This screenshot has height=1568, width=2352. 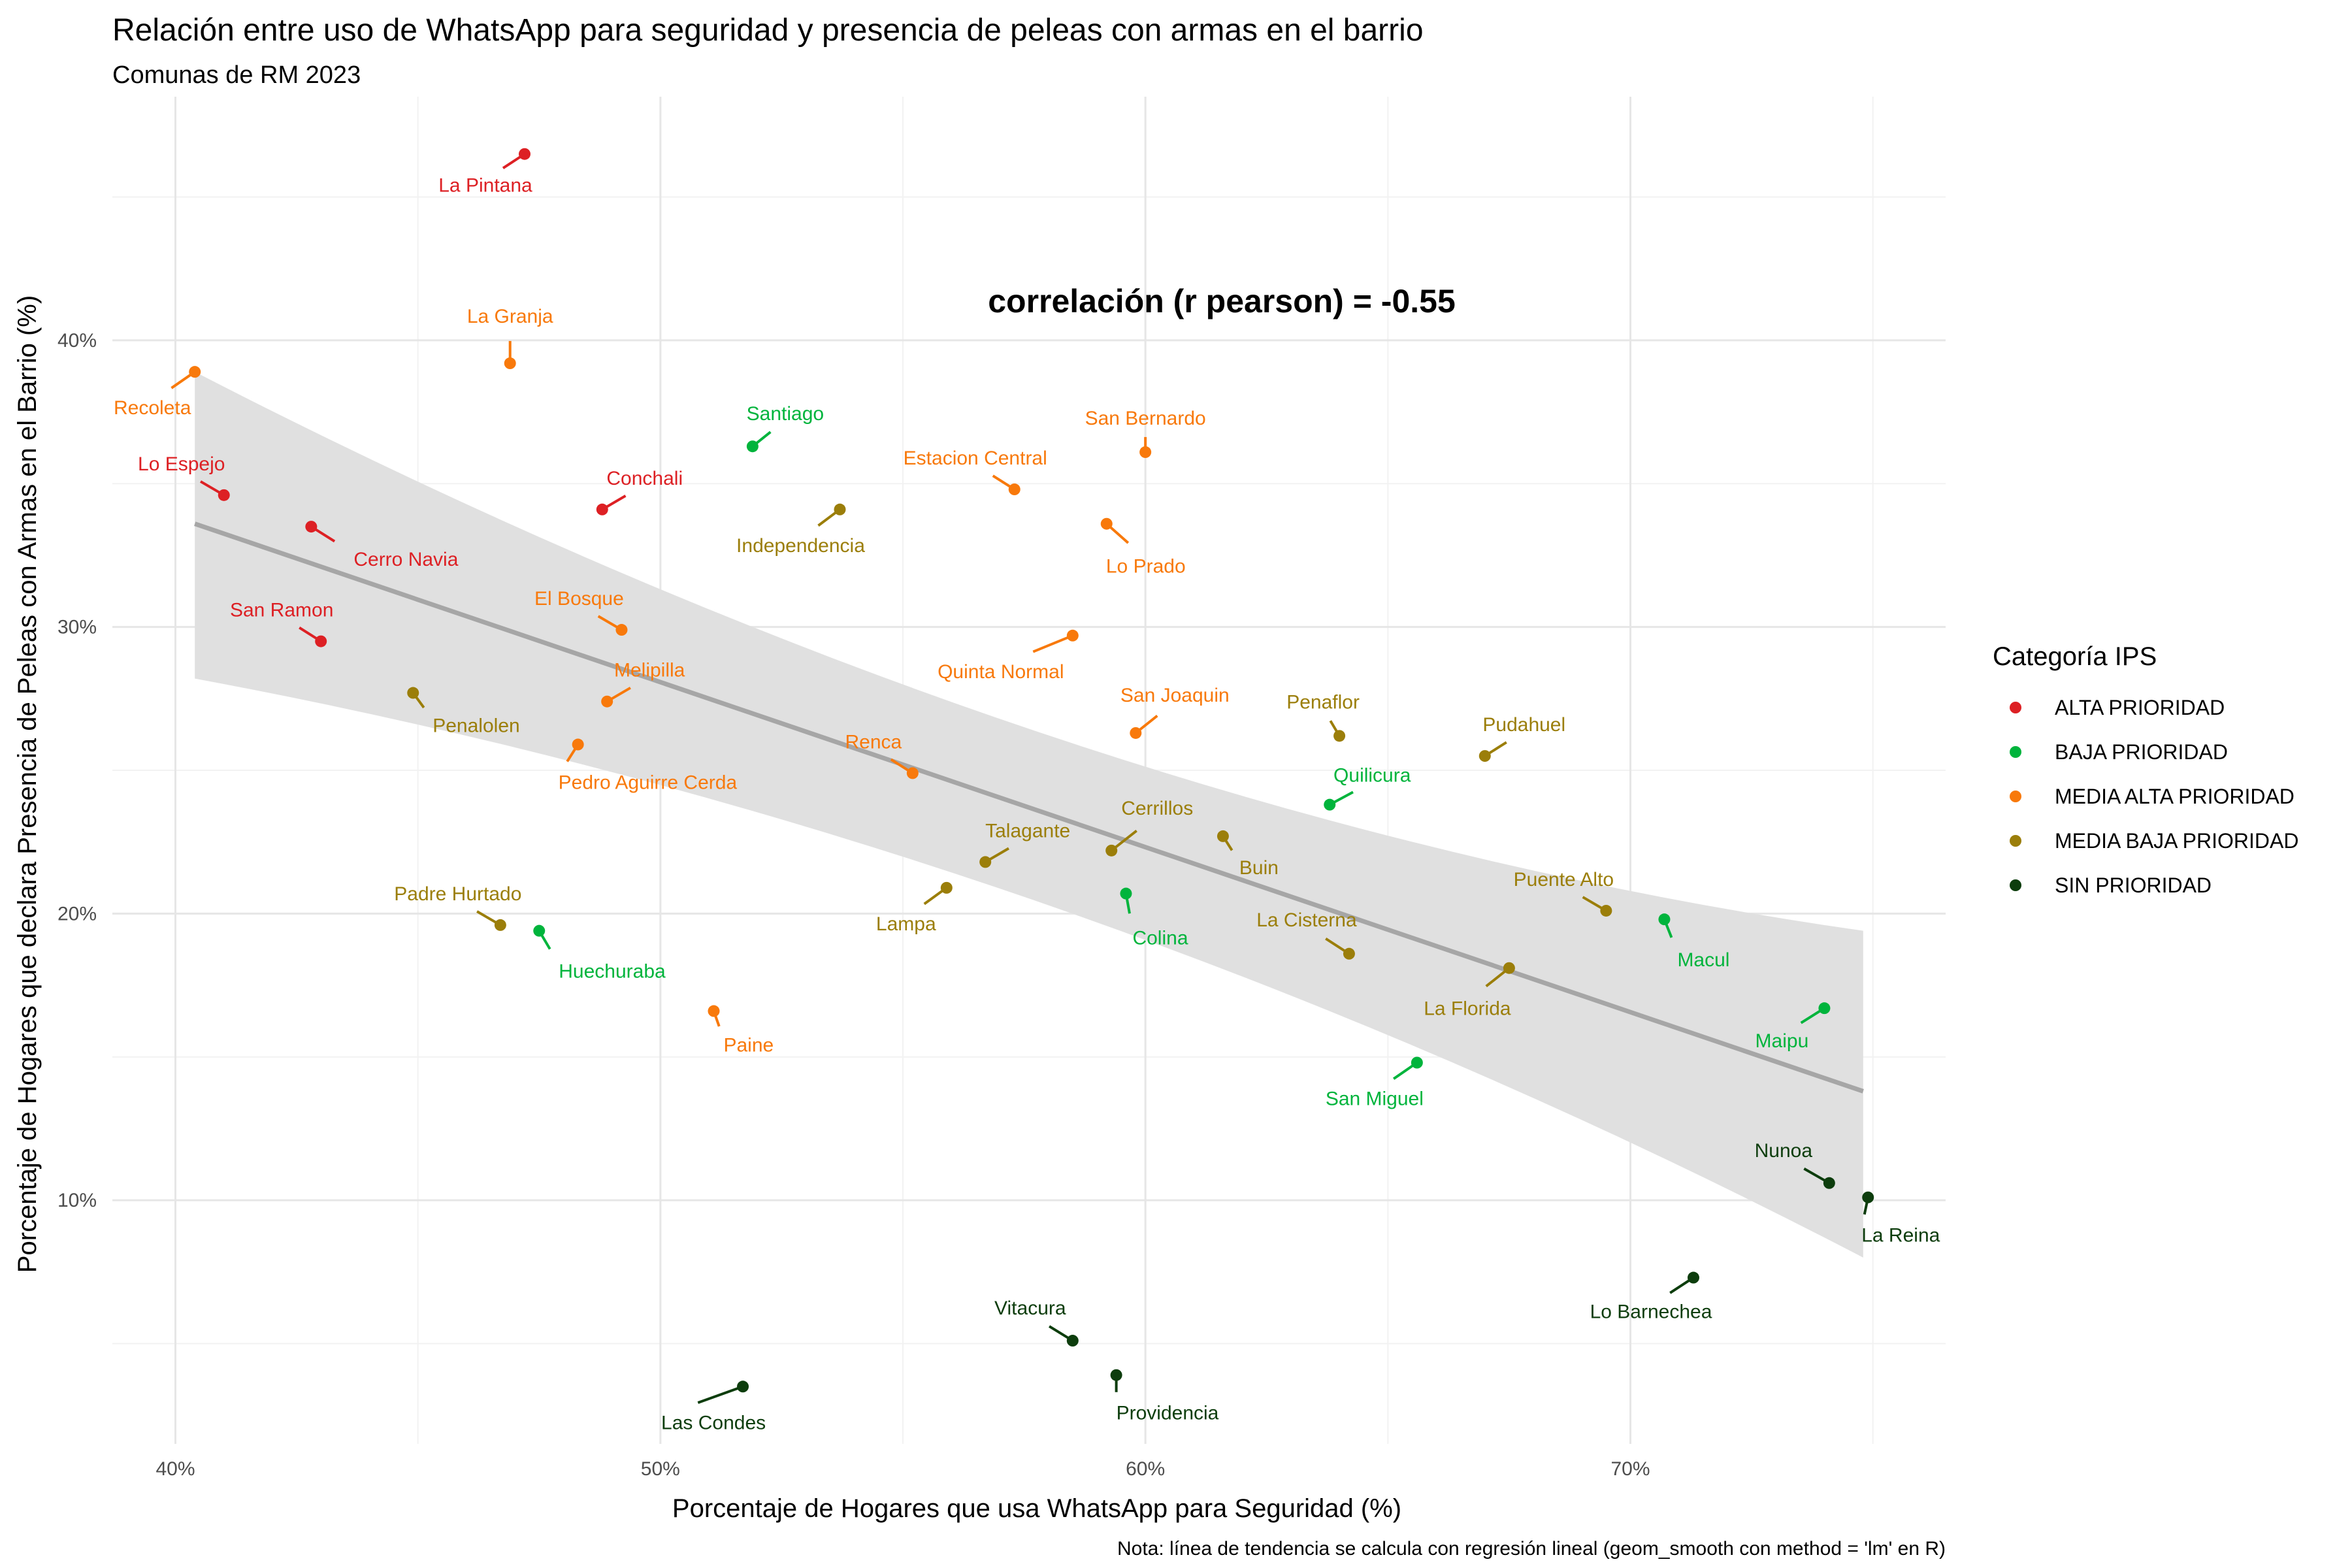 What do you see at coordinates (1146, 567) in the screenshot?
I see `point-label: Lo Prado` at bounding box center [1146, 567].